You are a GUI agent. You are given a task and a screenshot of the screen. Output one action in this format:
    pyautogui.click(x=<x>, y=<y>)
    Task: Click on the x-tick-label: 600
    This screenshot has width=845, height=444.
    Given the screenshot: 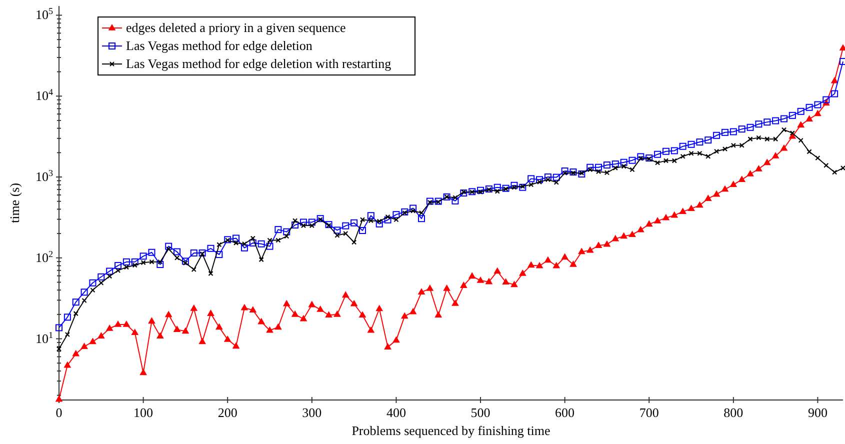 What is the action you would take?
    pyautogui.click(x=565, y=412)
    